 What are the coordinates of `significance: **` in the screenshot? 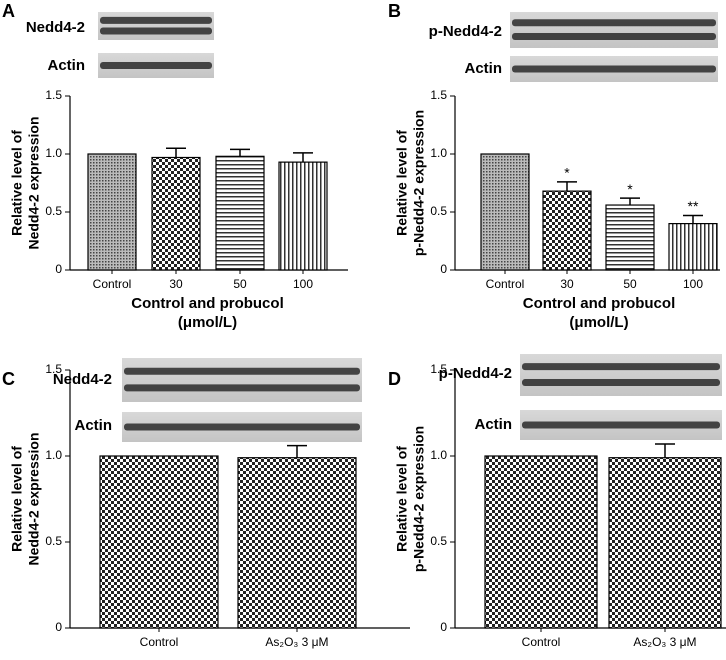 It's located at (693, 206).